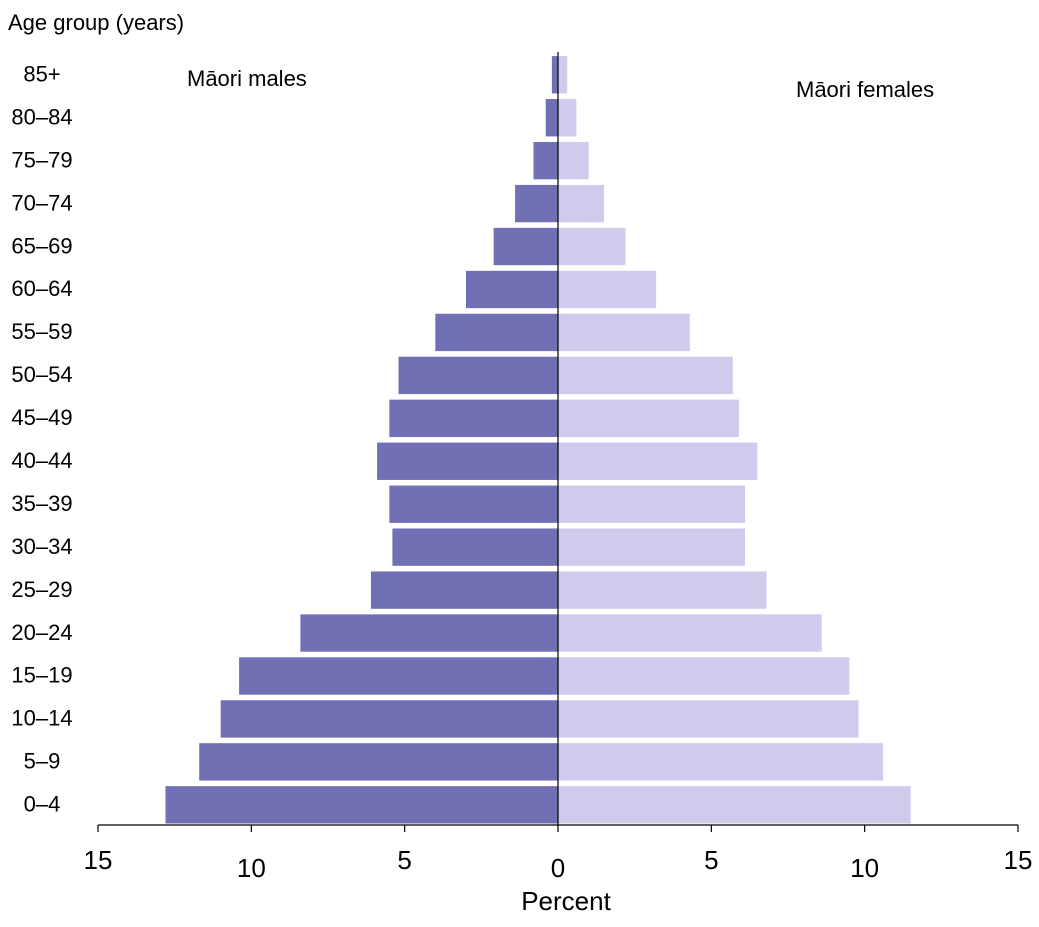 The height and width of the screenshot is (927, 1039). What do you see at coordinates (41, 503) in the screenshot?
I see `y-tick-label: 35–39` at bounding box center [41, 503].